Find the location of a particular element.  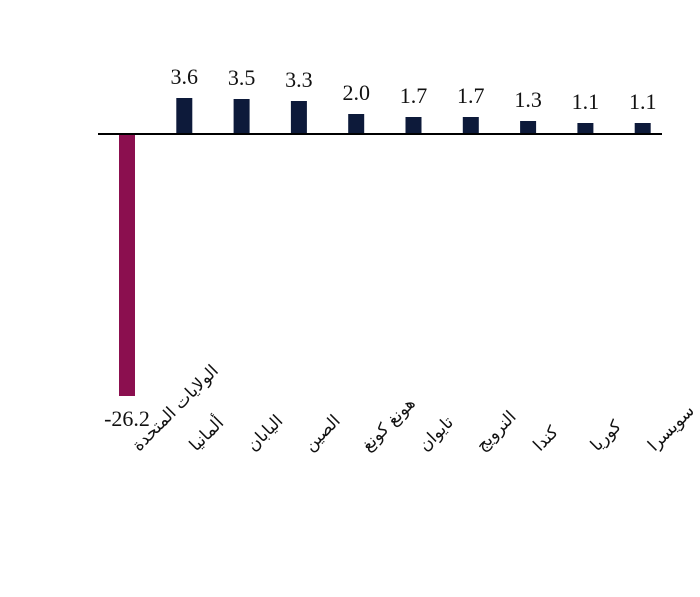

value-label: -26.2 is located at coordinates (127, 418).